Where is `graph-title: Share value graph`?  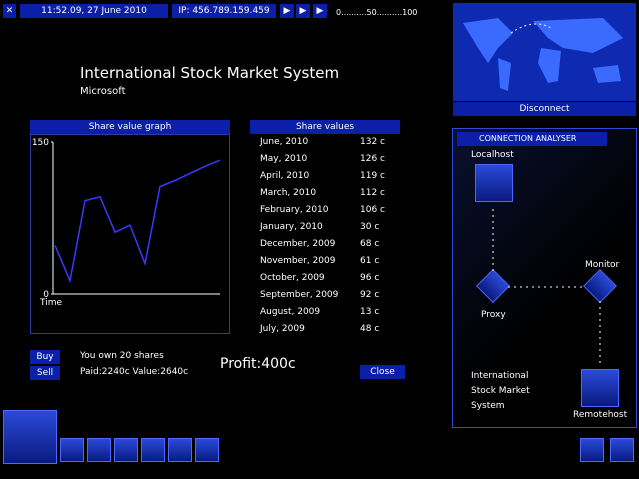
graph-title: Share value graph is located at coordinates (130, 127).